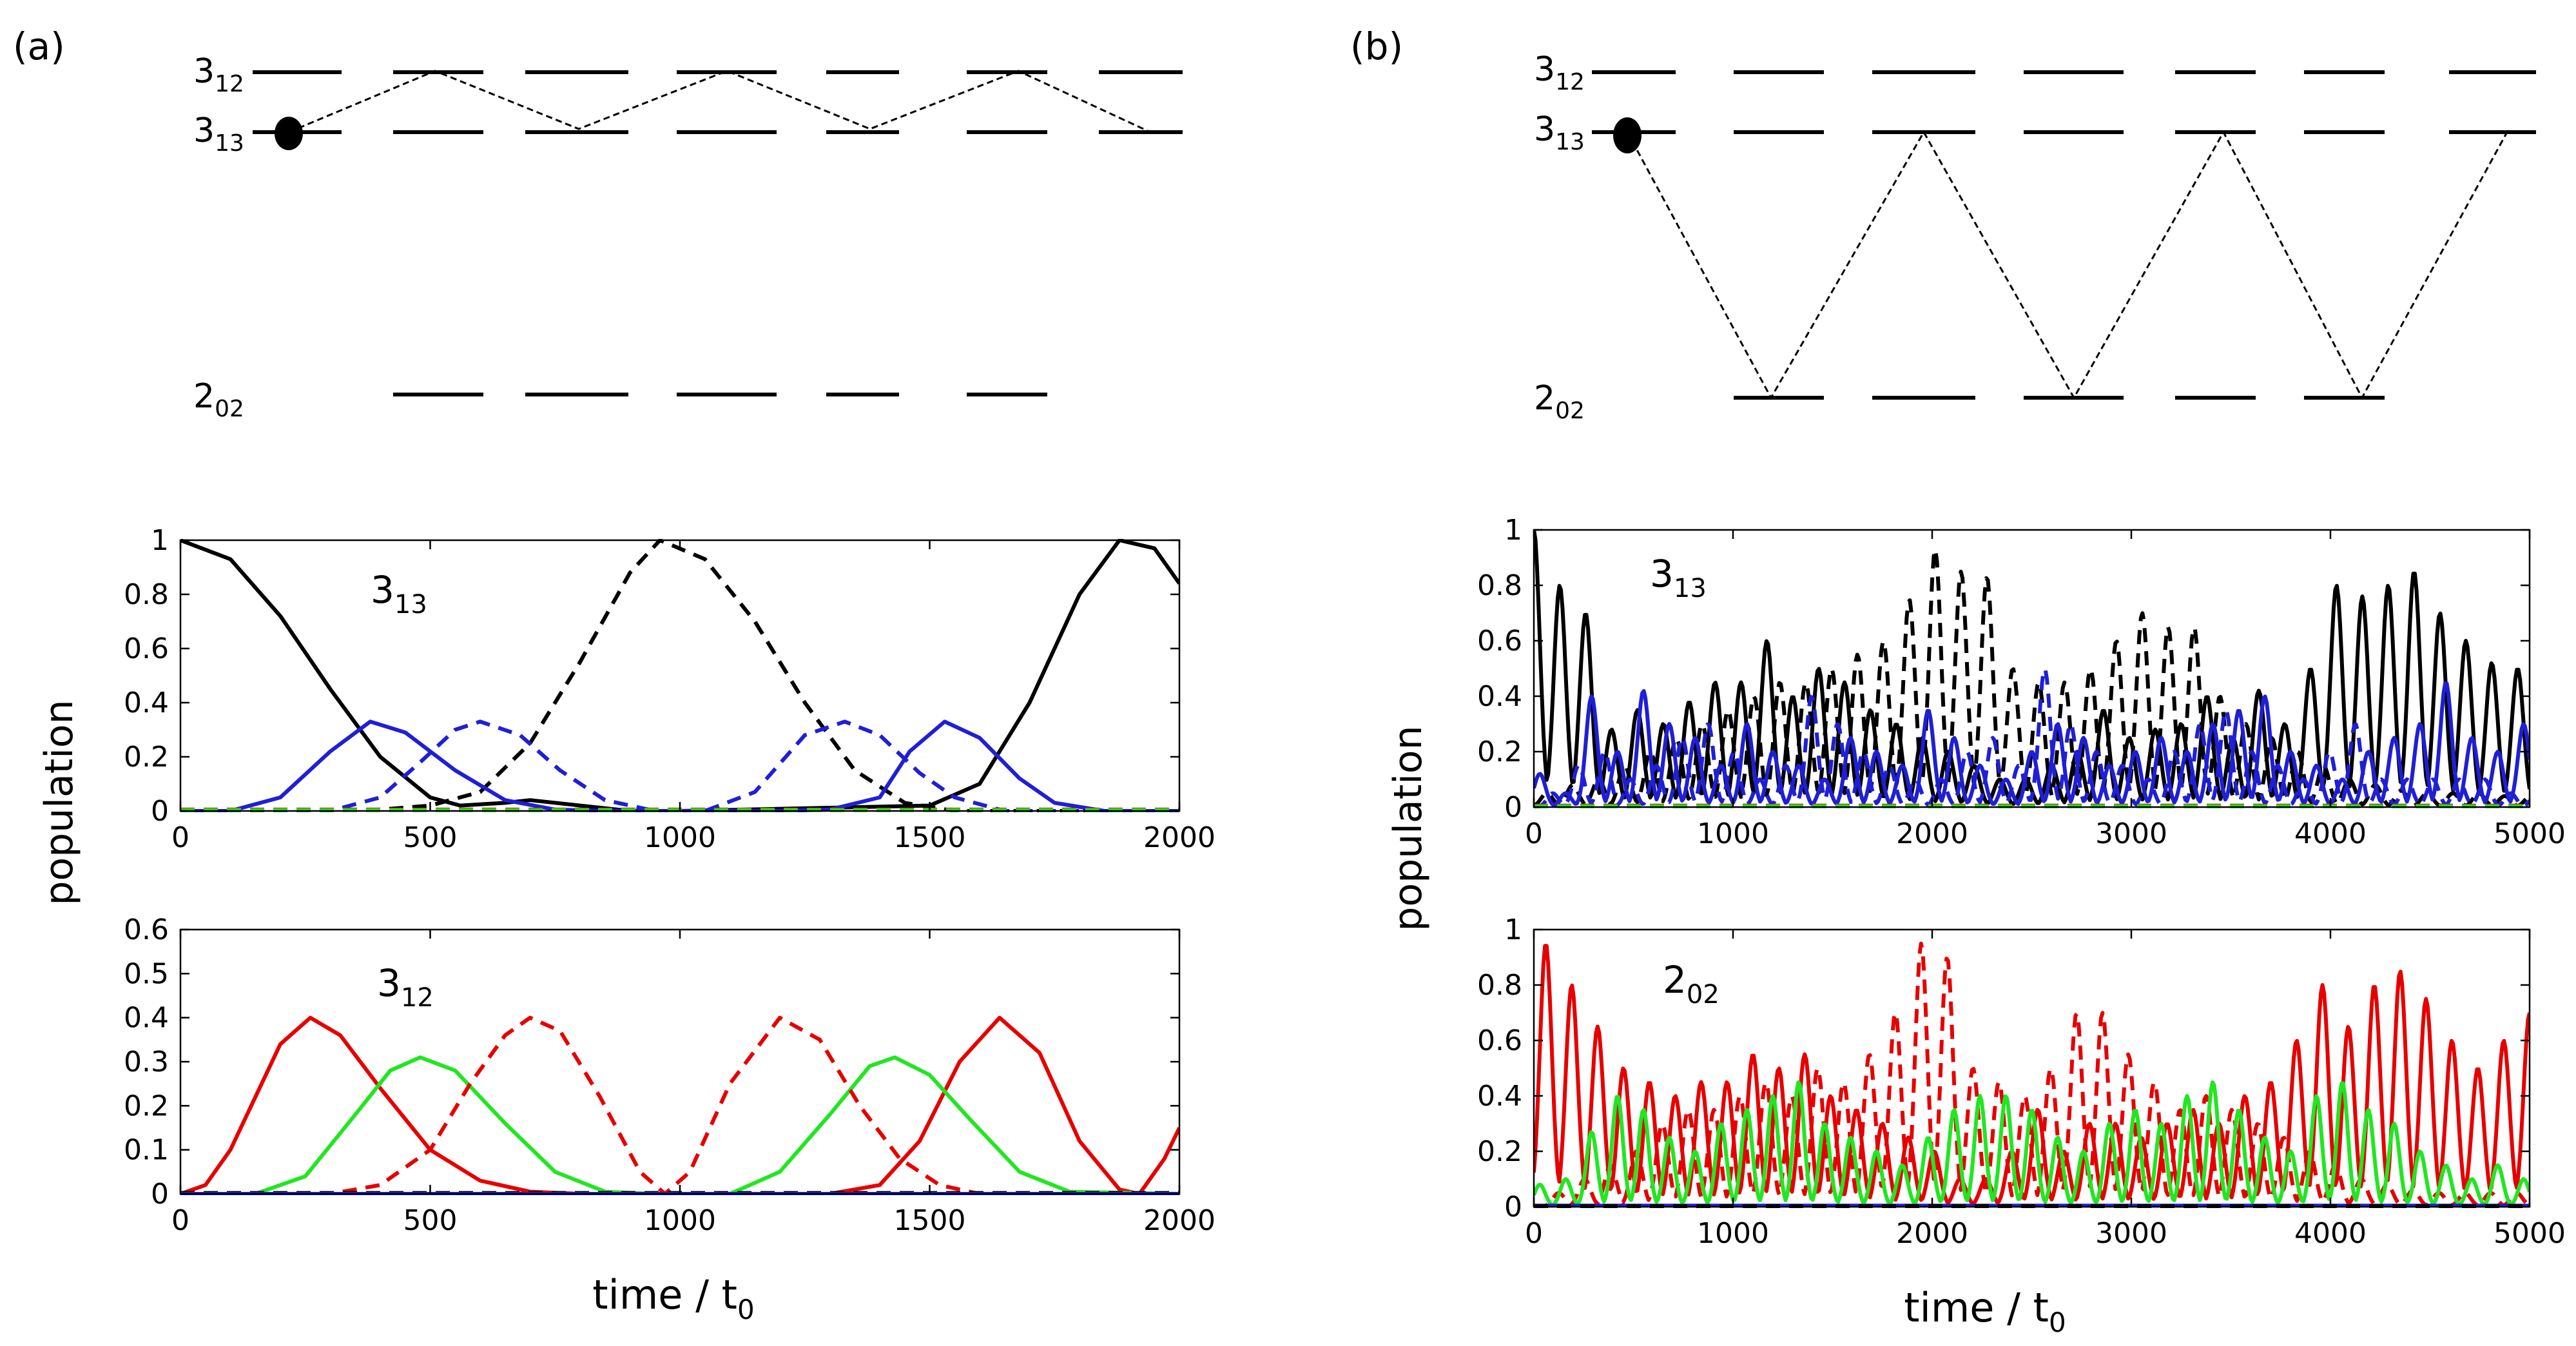 The height and width of the screenshot is (1346, 2576). I want to click on series-red-solid, so click(679, 1105).